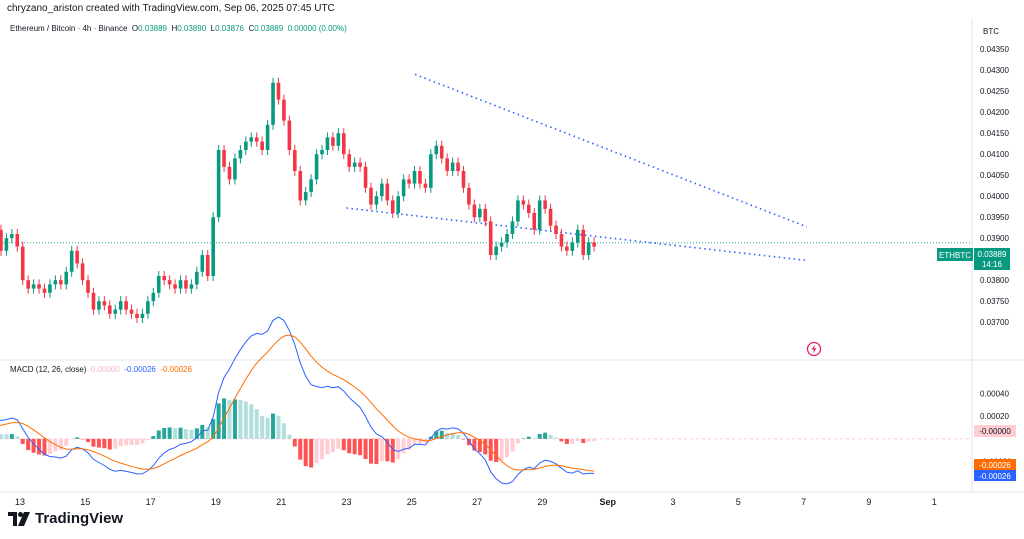  I want to click on time-tick-label: 19, so click(216, 502).